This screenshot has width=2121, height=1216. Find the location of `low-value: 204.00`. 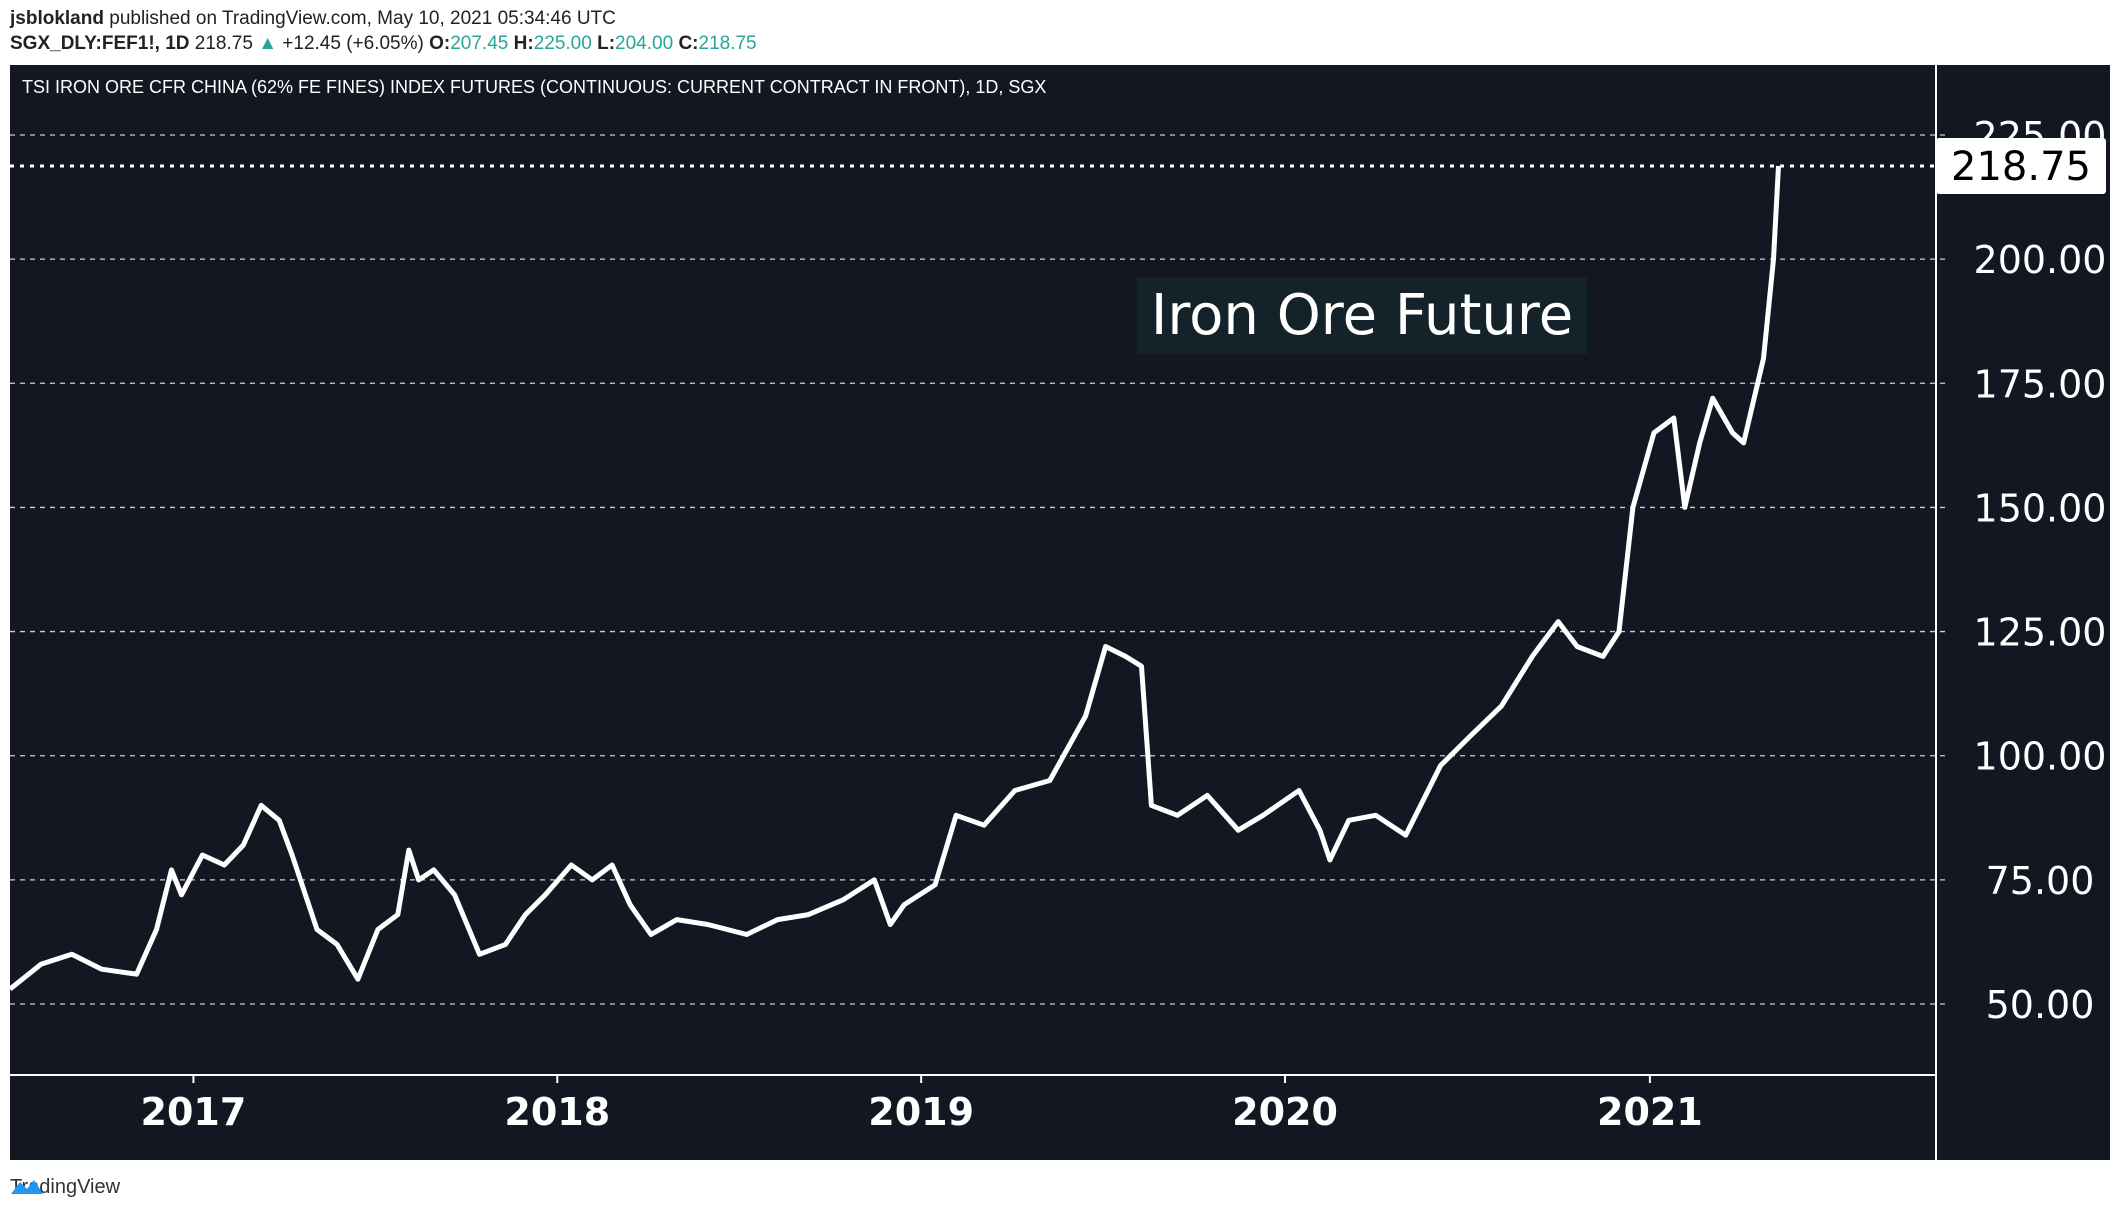

low-value: 204.00 is located at coordinates (644, 43).